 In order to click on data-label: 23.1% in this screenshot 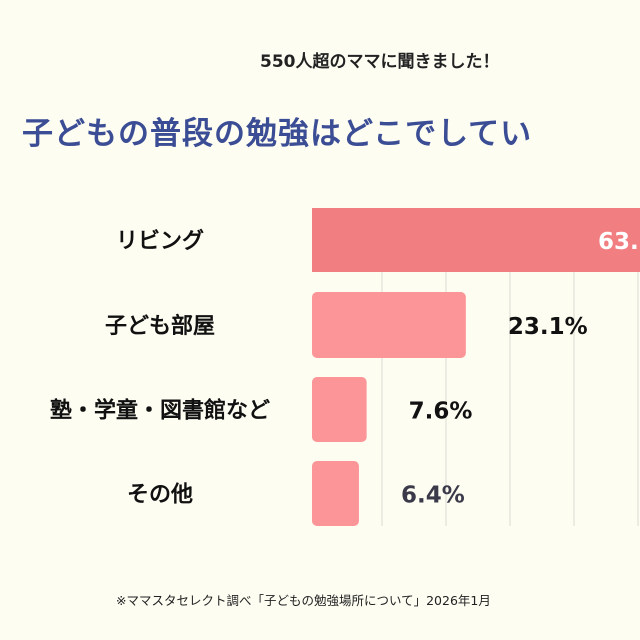, I will do `click(548, 327)`.